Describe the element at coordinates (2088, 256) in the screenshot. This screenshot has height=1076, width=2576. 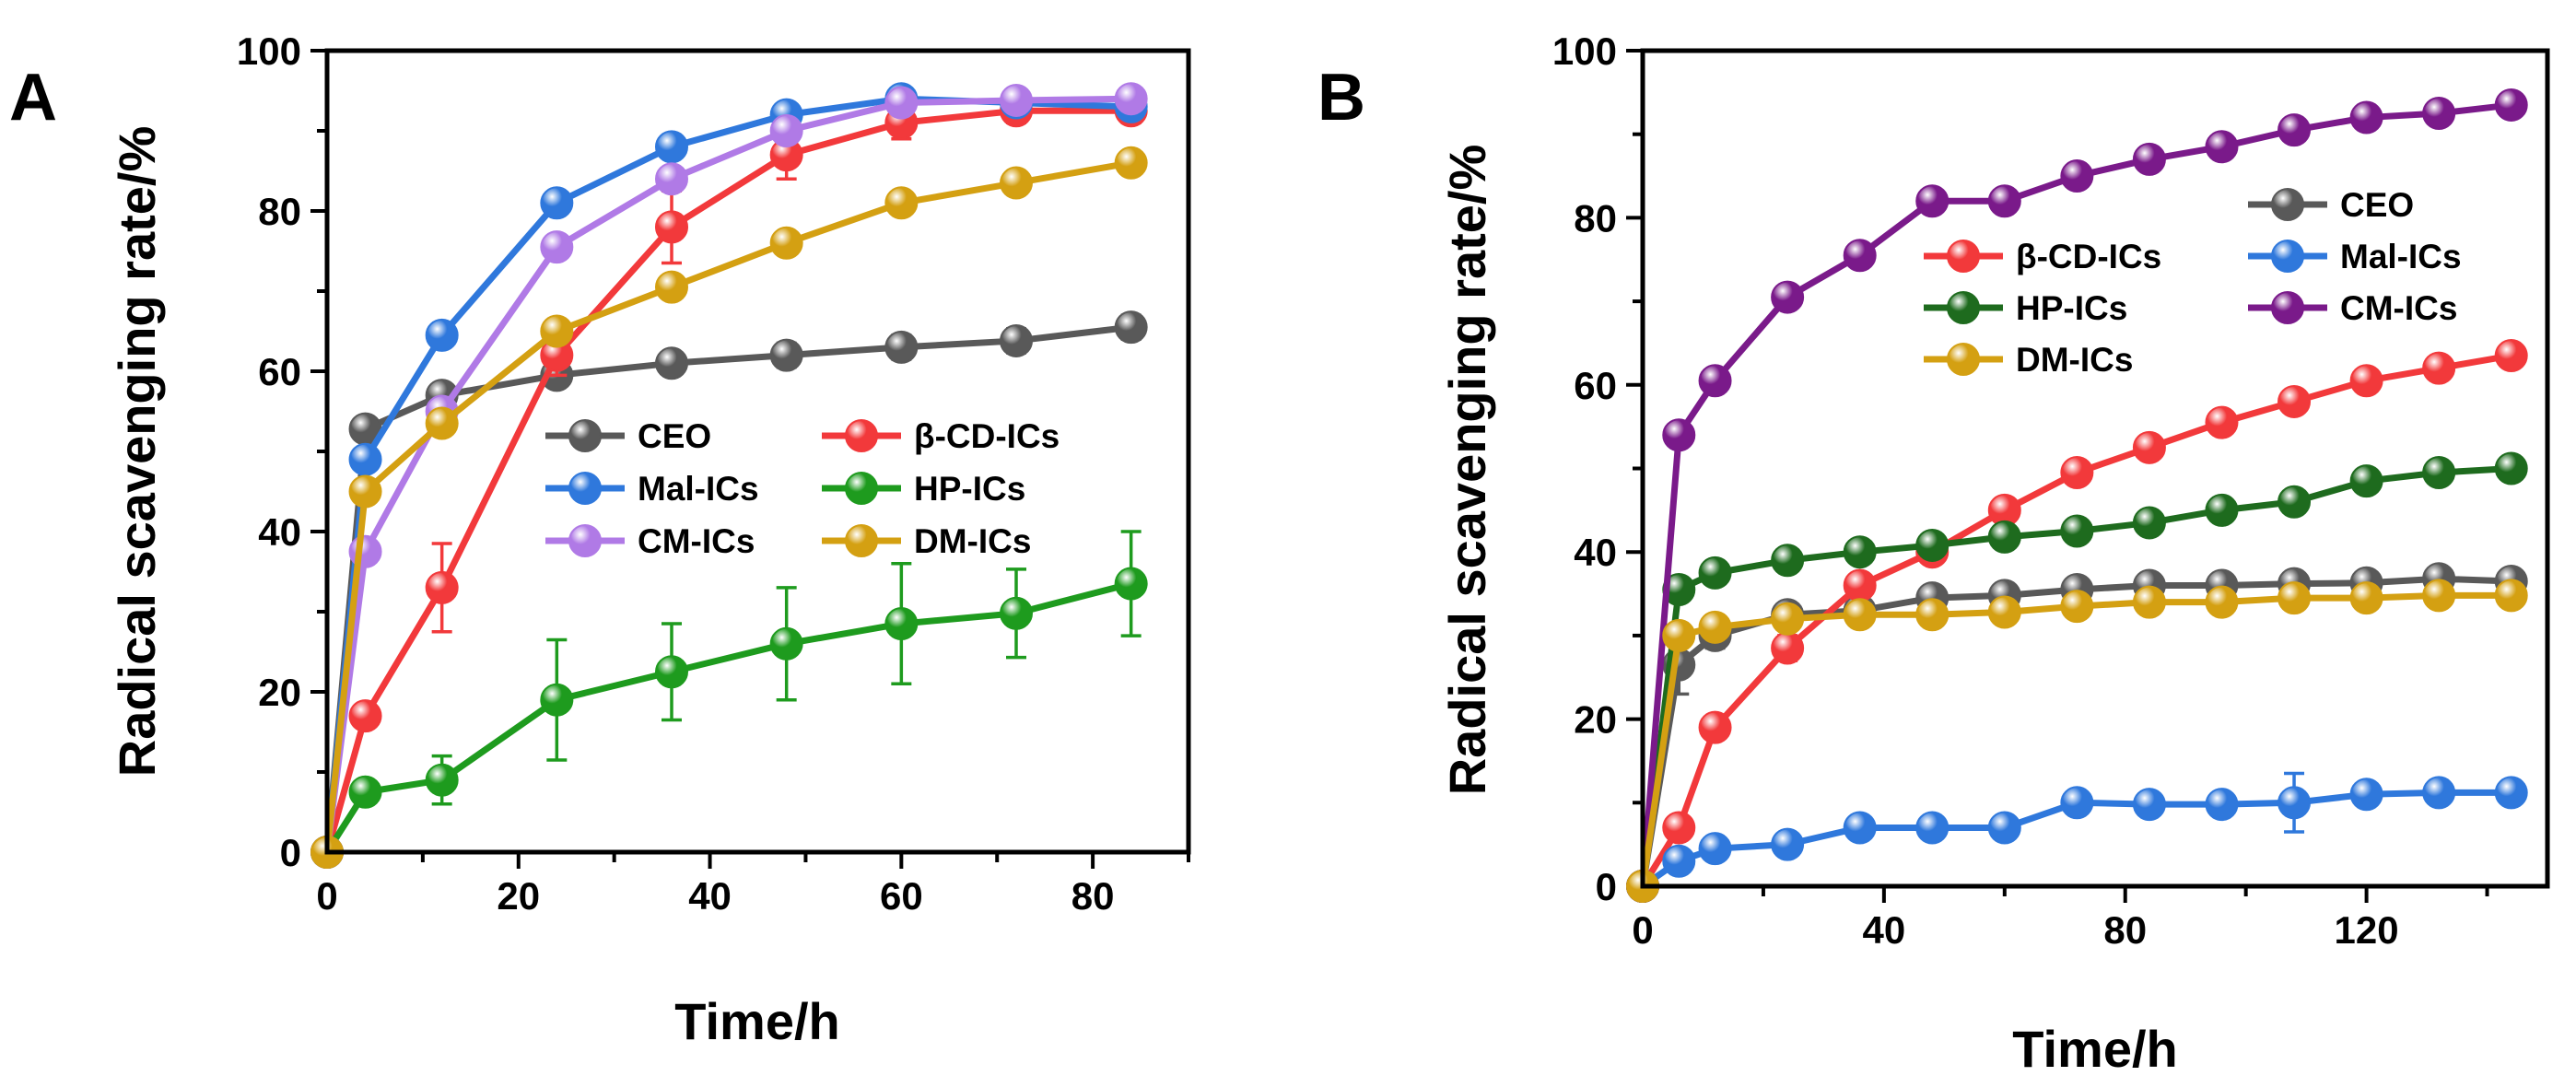
I see `legend-label: β-CD-ICs` at that location.